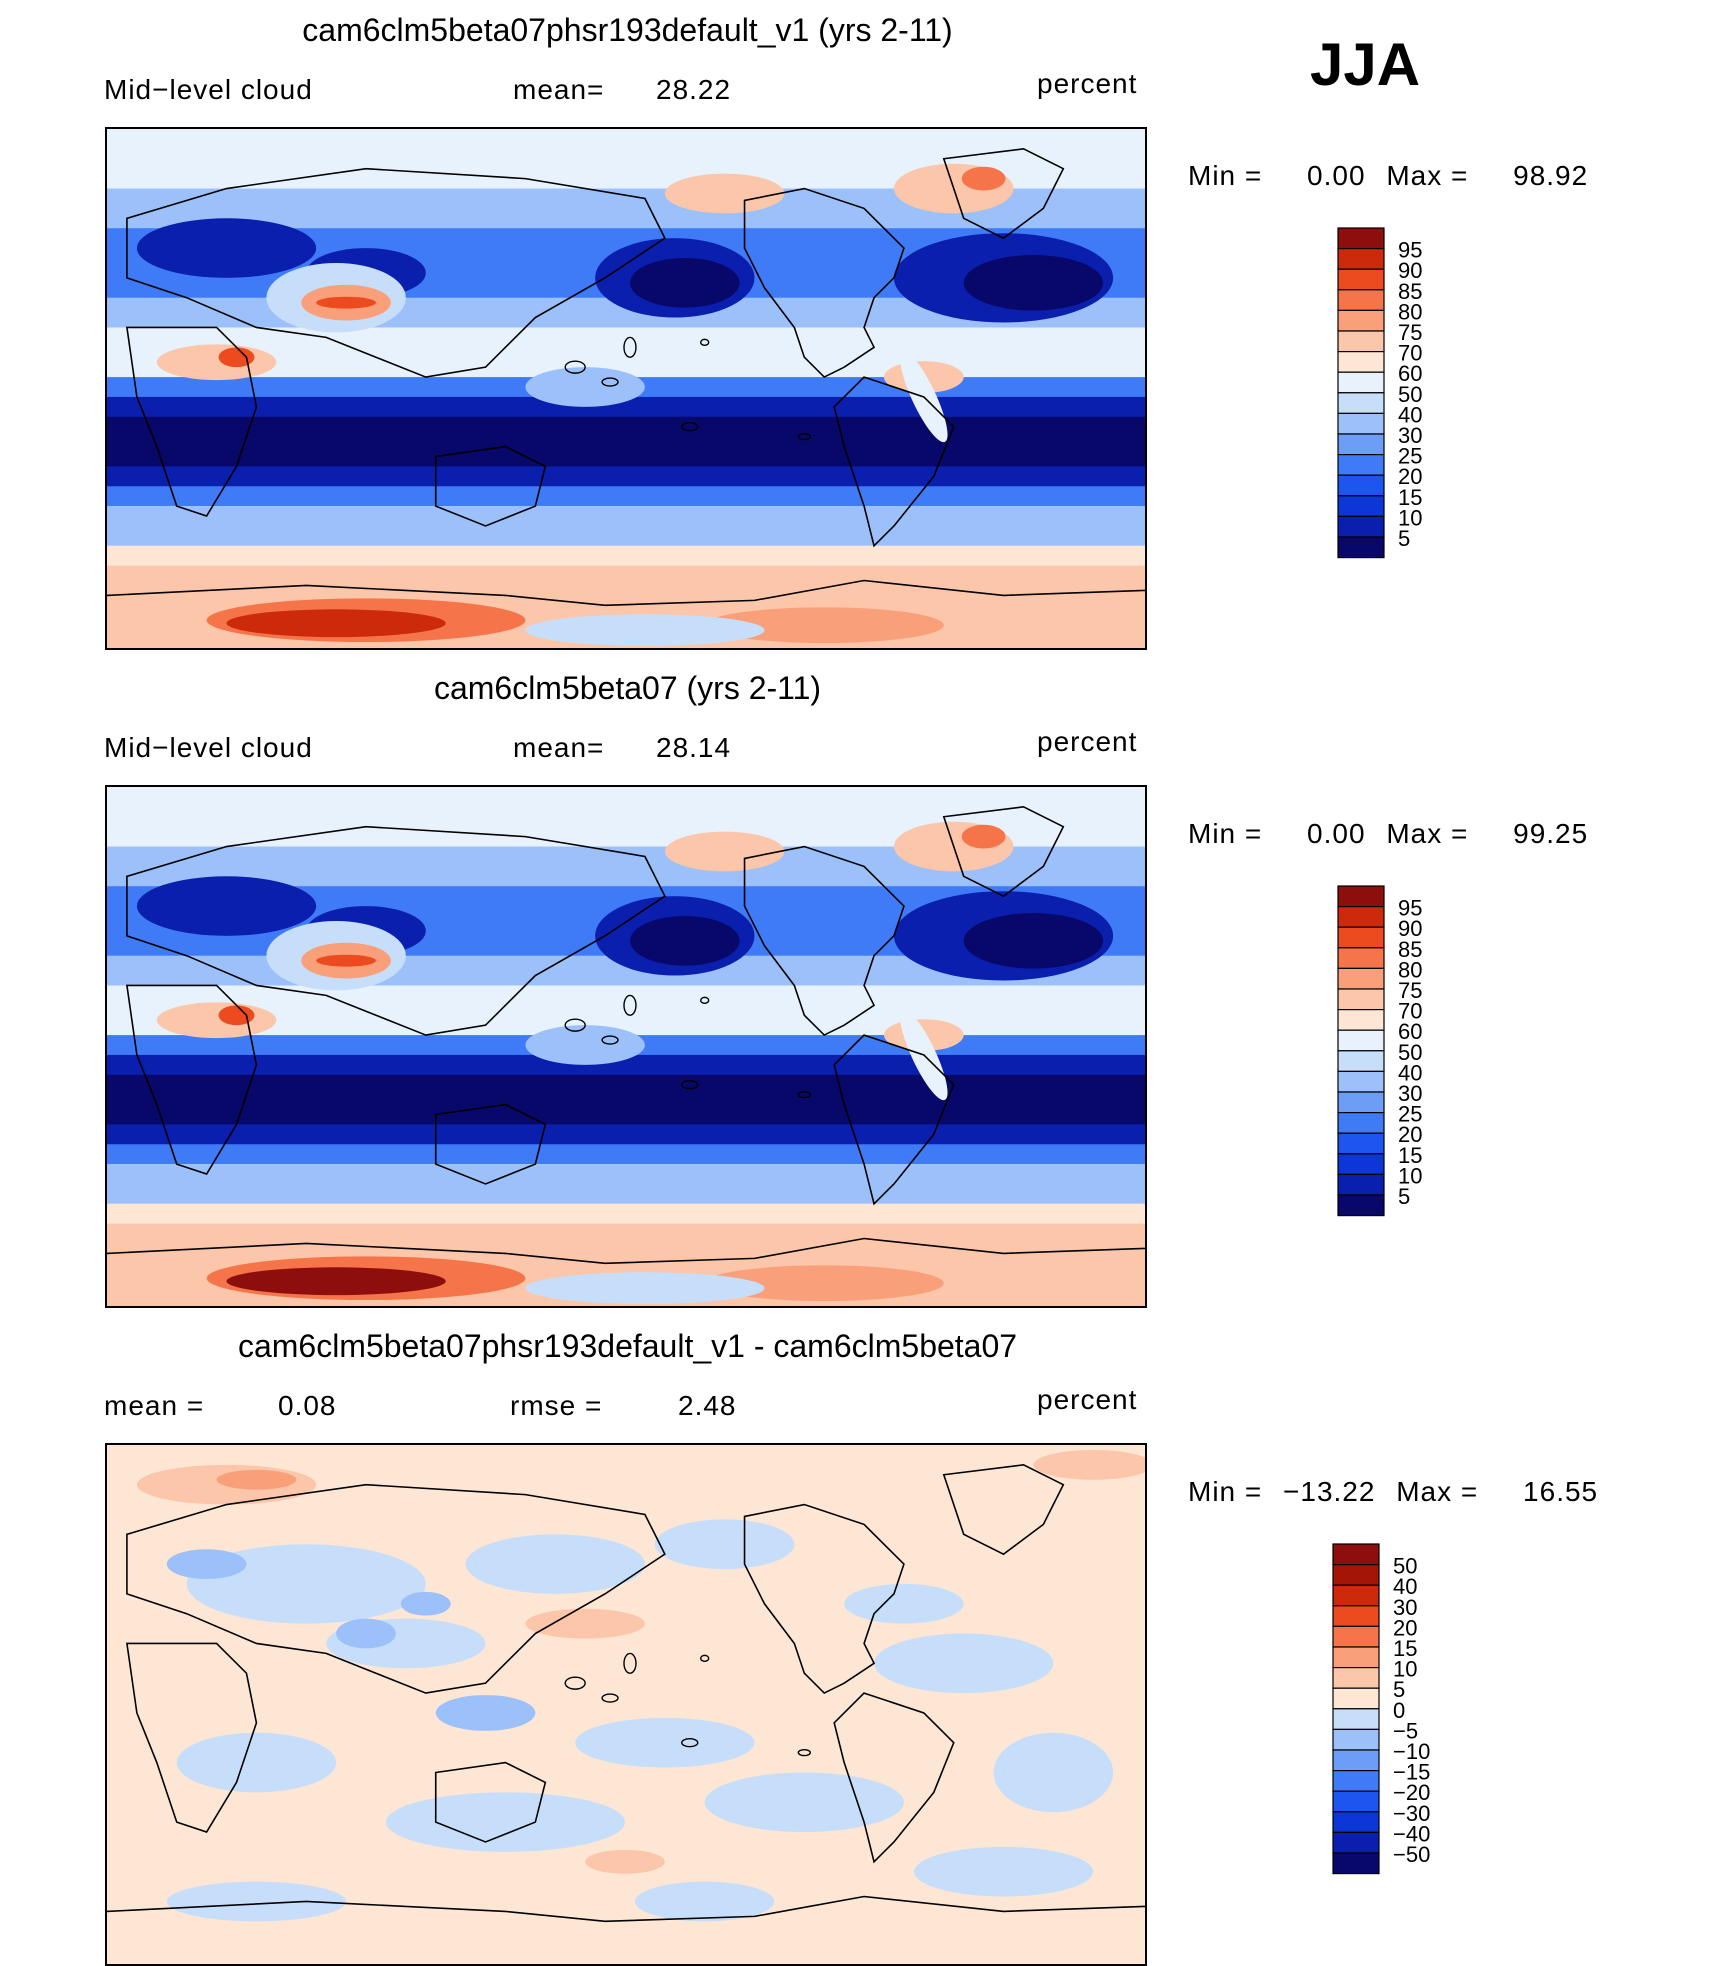 The width and height of the screenshot is (1710, 1966). Describe the element at coordinates (1411, 1792) in the screenshot. I see `colorbar-tick-label: −20` at that location.